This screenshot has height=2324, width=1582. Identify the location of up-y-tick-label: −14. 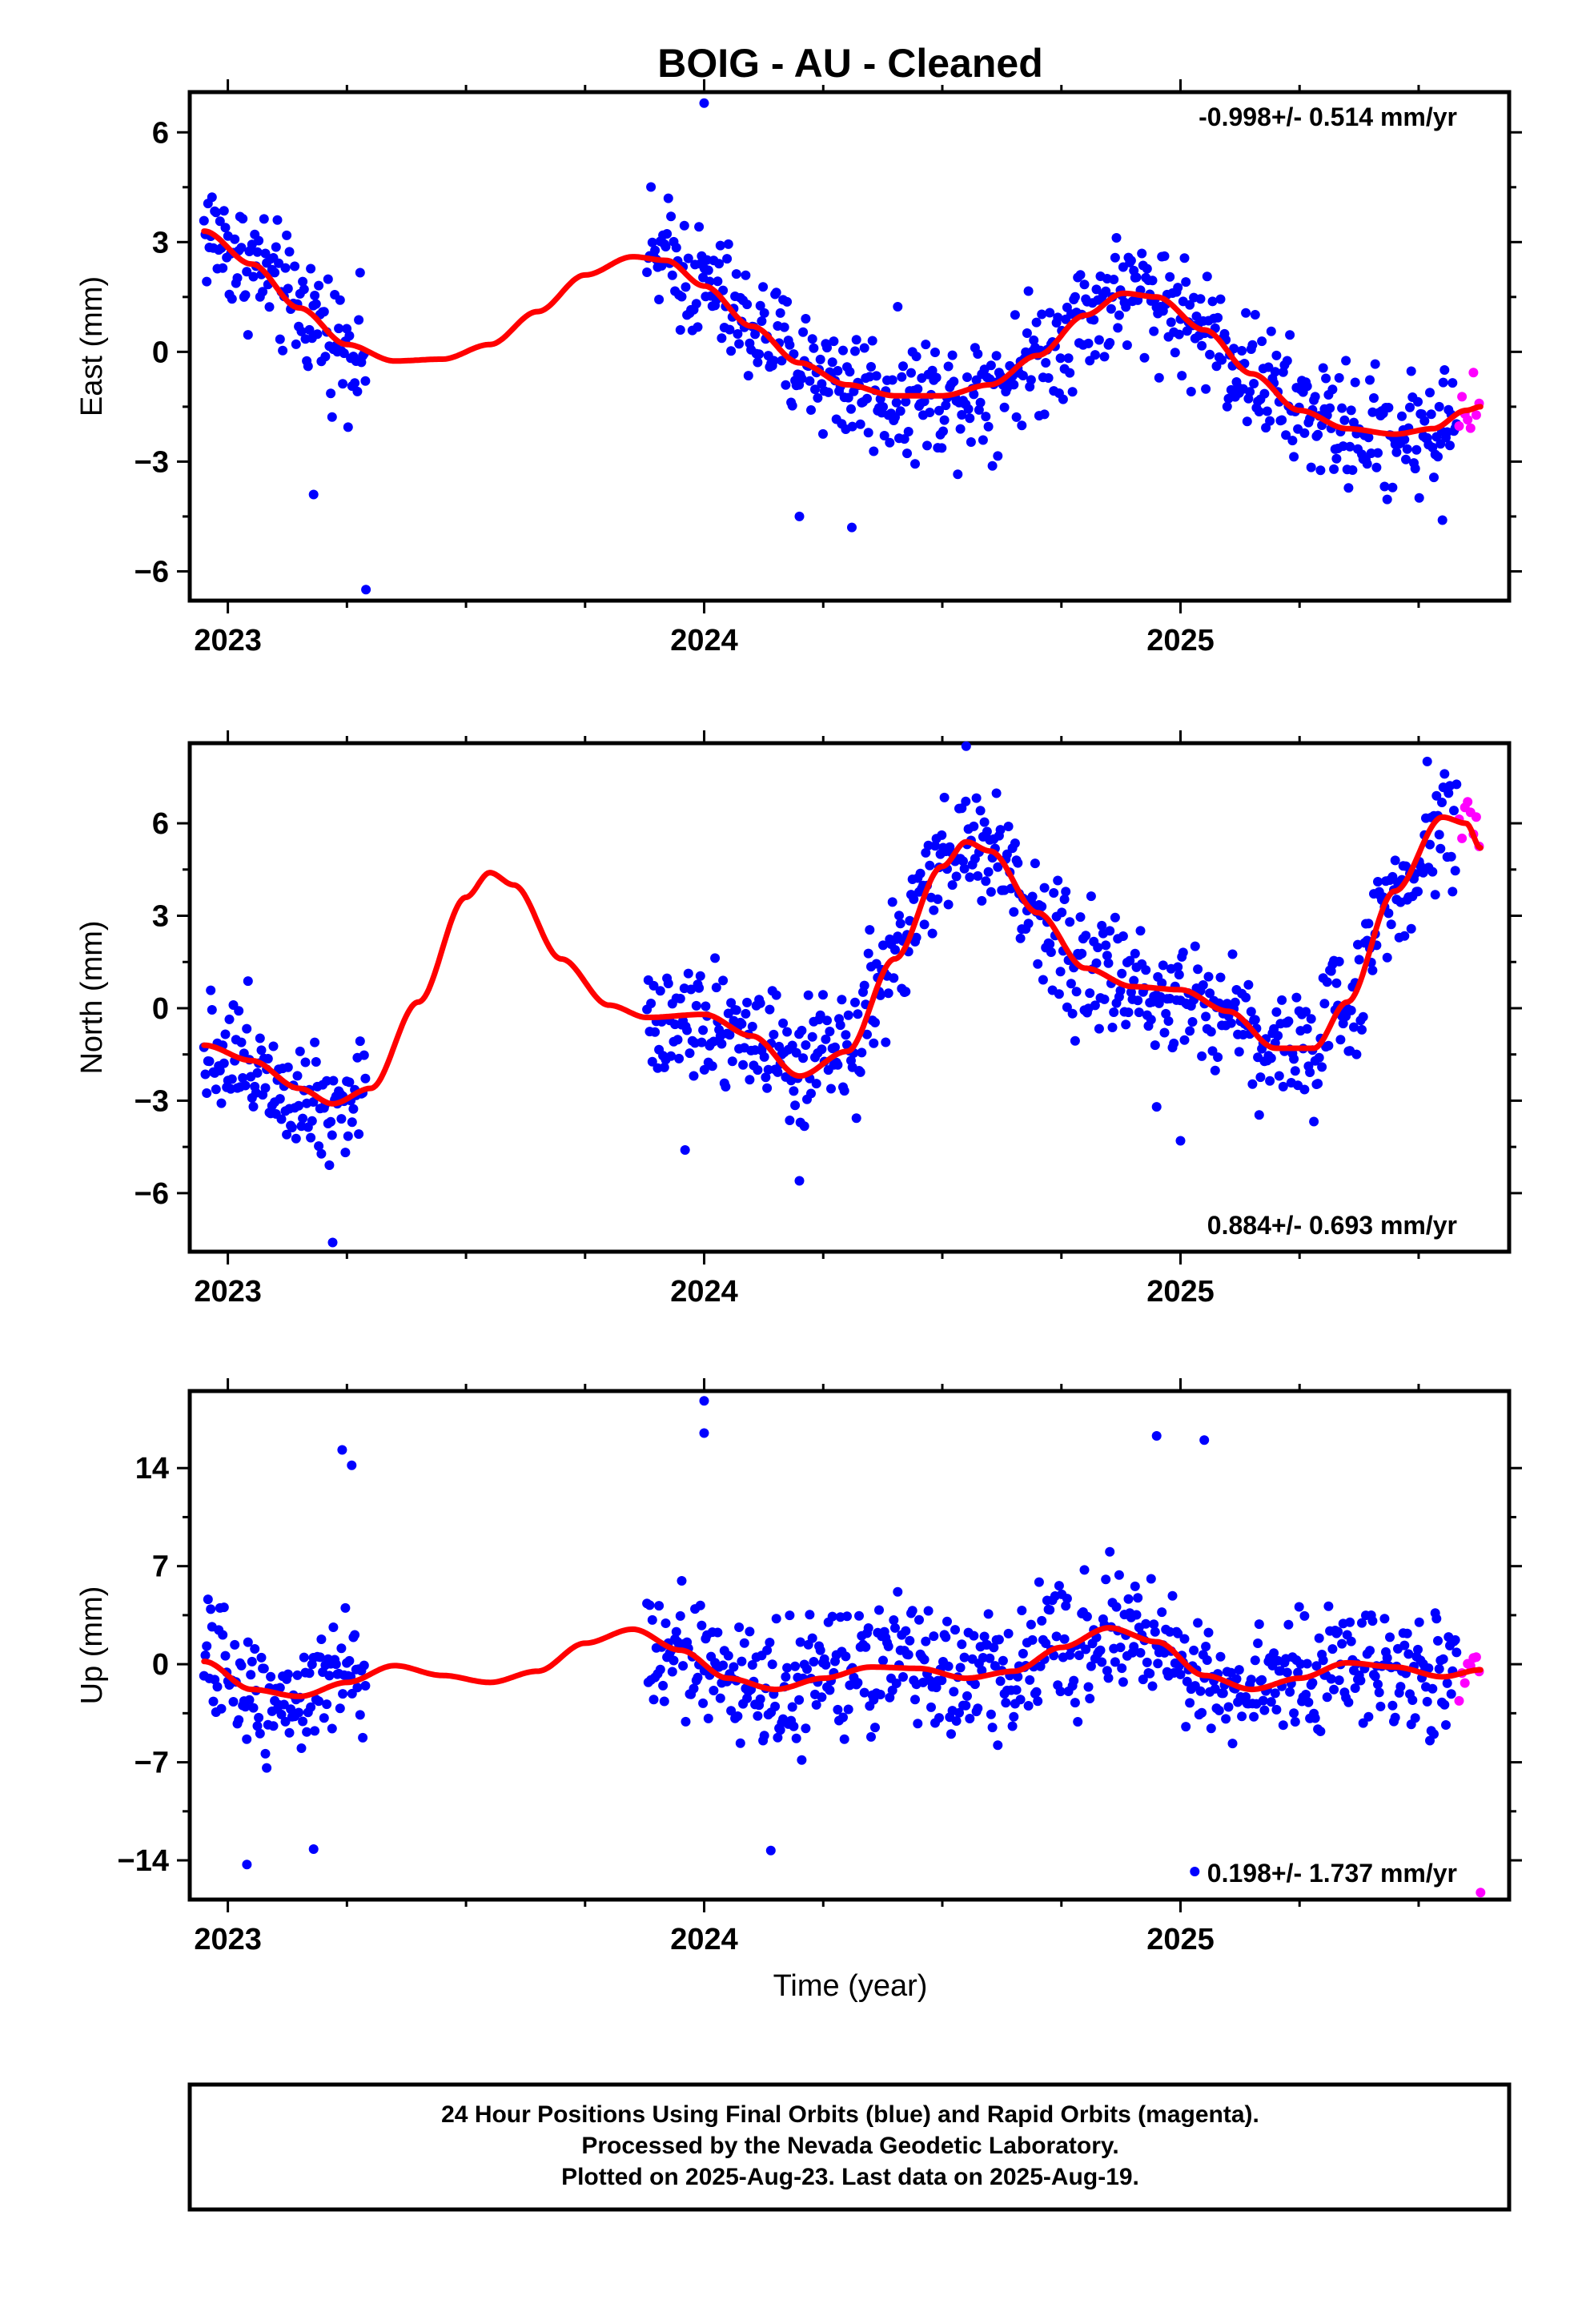
(144, 1861).